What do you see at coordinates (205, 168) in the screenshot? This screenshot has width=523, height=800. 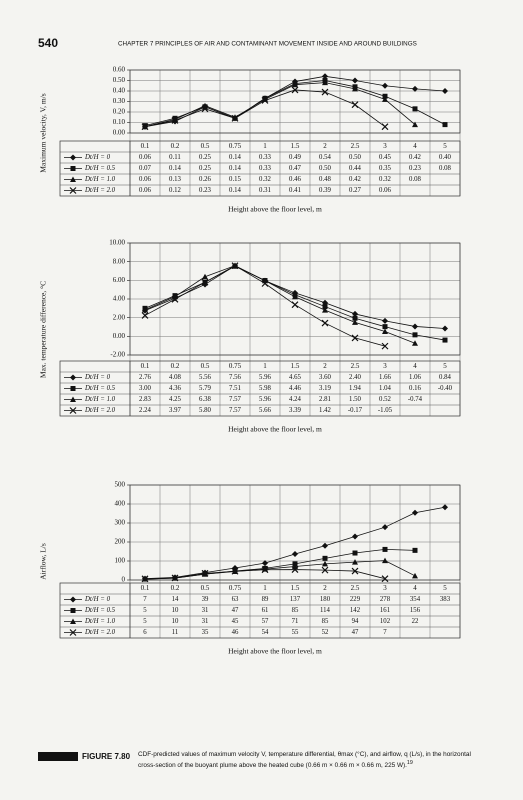 I see `table-value: 0.25` at bounding box center [205, 168].